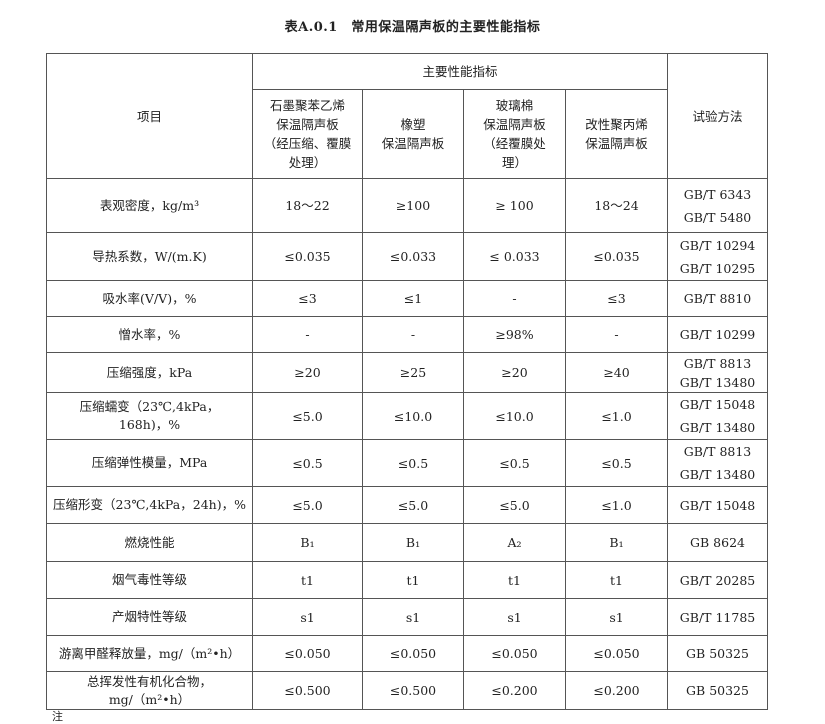 The image size is (825, 724). I want to click on row-item: 燃烧性能, so click(149, 542).